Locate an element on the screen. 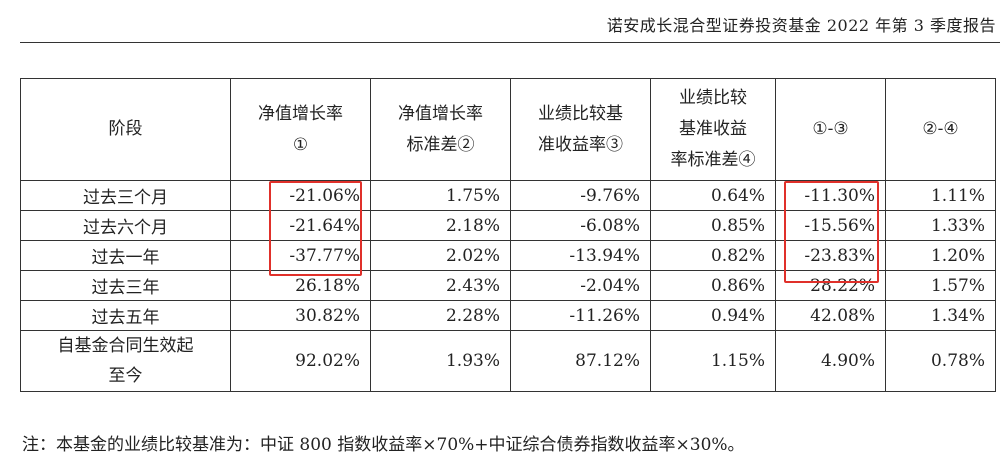 The image size is (1000, 464). table-row: 过去三年 26.18% 2.43% -2.04% 0.86% 28.22% 1.57% is located at coordinates (508, 285).